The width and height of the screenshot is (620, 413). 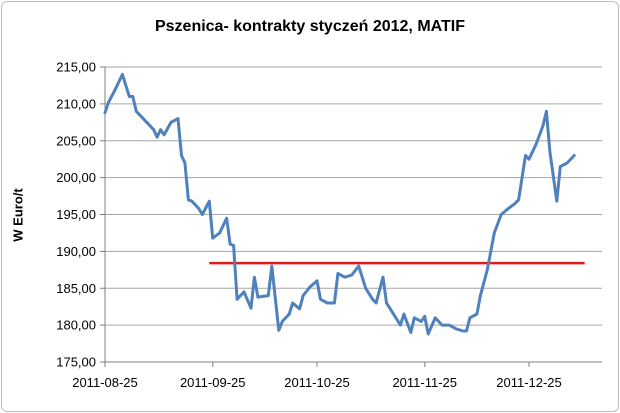 I want to click on x-tick-label: 2011-08-25, so click(x=105, y=382).